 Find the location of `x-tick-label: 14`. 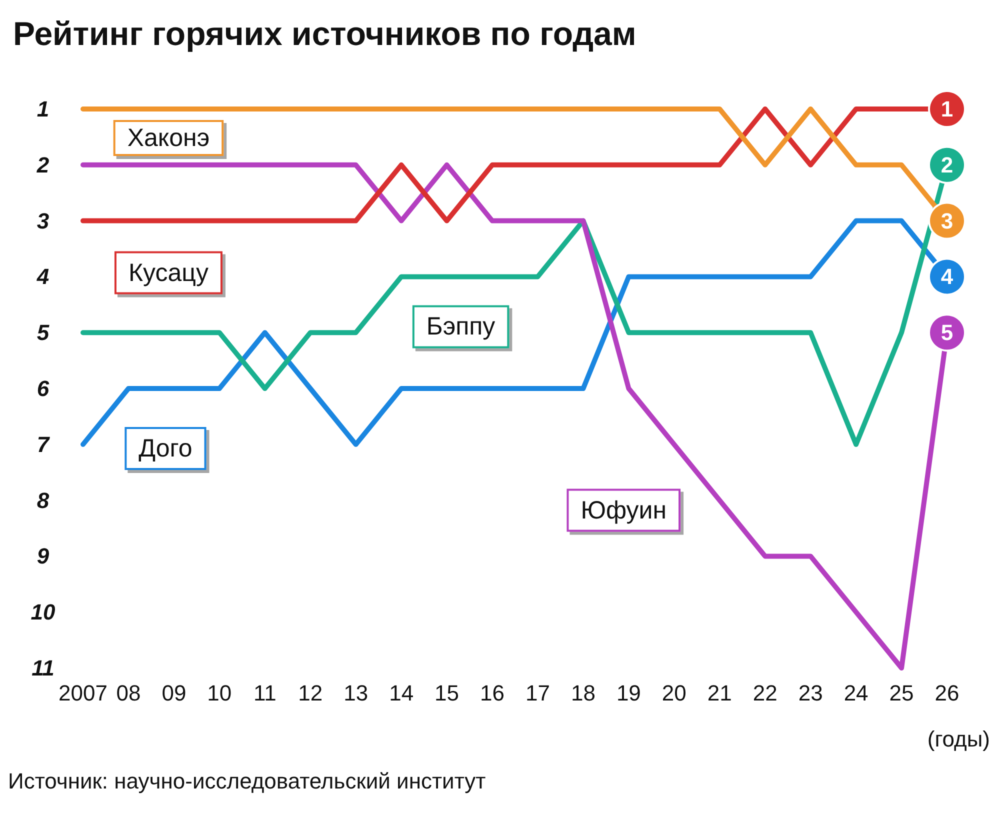

x-tick-label: 14 is located at coordinates (401, 693).